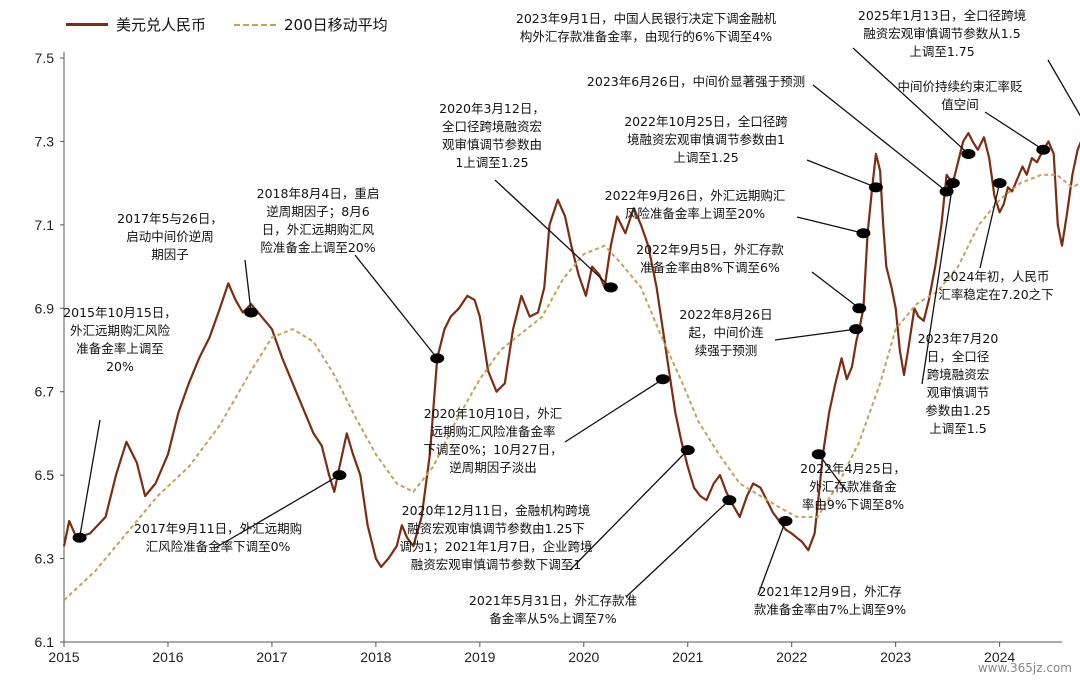 This screenshot has height=681, width=1080. What do you see at coordinates (120, 339) in the screenshot?
I see `annotation-label: 2015年10月15日， 外汇远期购汇风险 准备金率上调至 20%` at bounding box center [120, 339].